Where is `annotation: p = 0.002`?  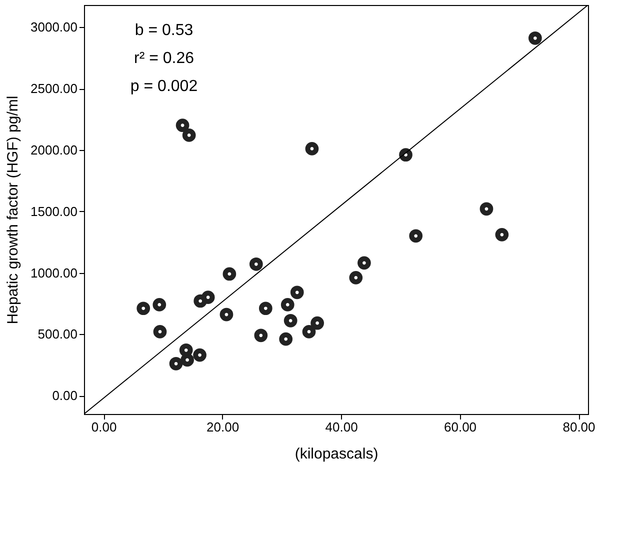 annotation: p = 0.002 is located at coordinates (164, 86).